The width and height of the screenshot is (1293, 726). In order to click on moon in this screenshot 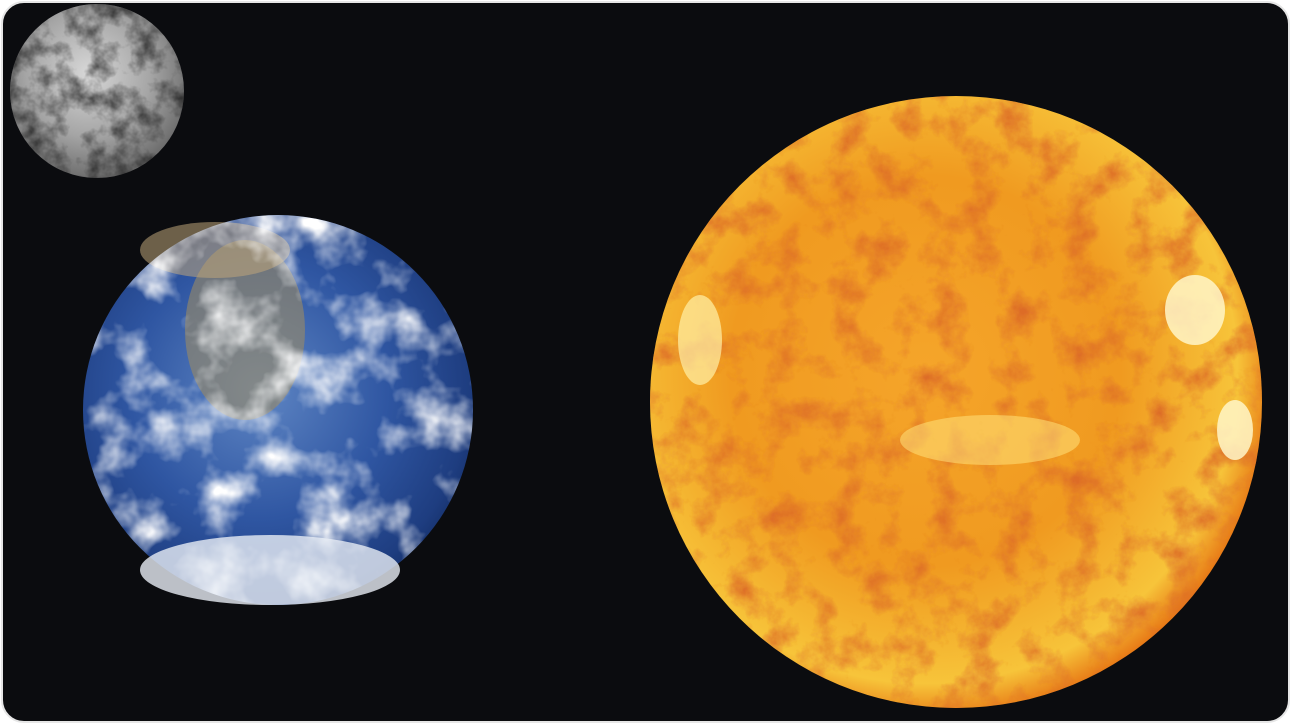, I will do `click(97, 91)`.